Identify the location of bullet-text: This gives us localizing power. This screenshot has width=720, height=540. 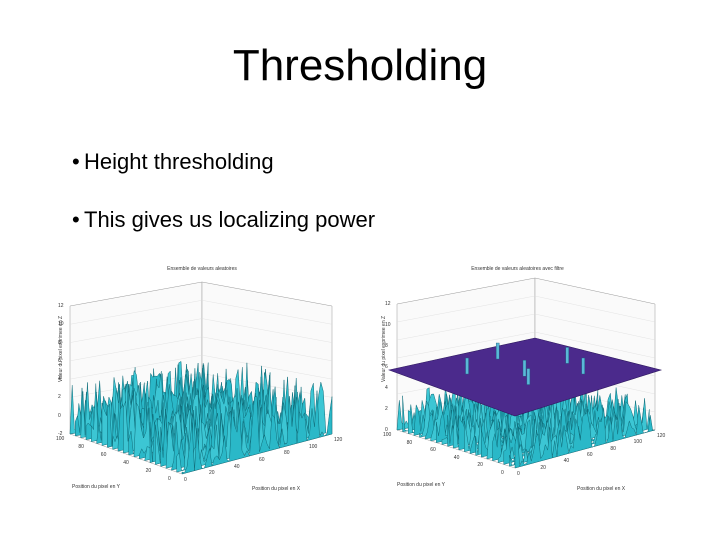
(230, 219).